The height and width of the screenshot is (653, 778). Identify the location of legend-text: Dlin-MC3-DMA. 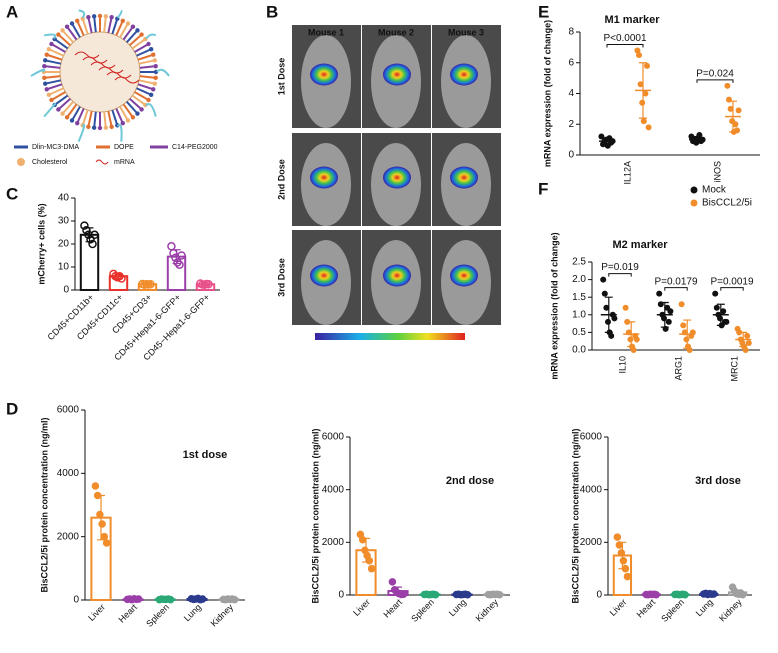
(55, 147).